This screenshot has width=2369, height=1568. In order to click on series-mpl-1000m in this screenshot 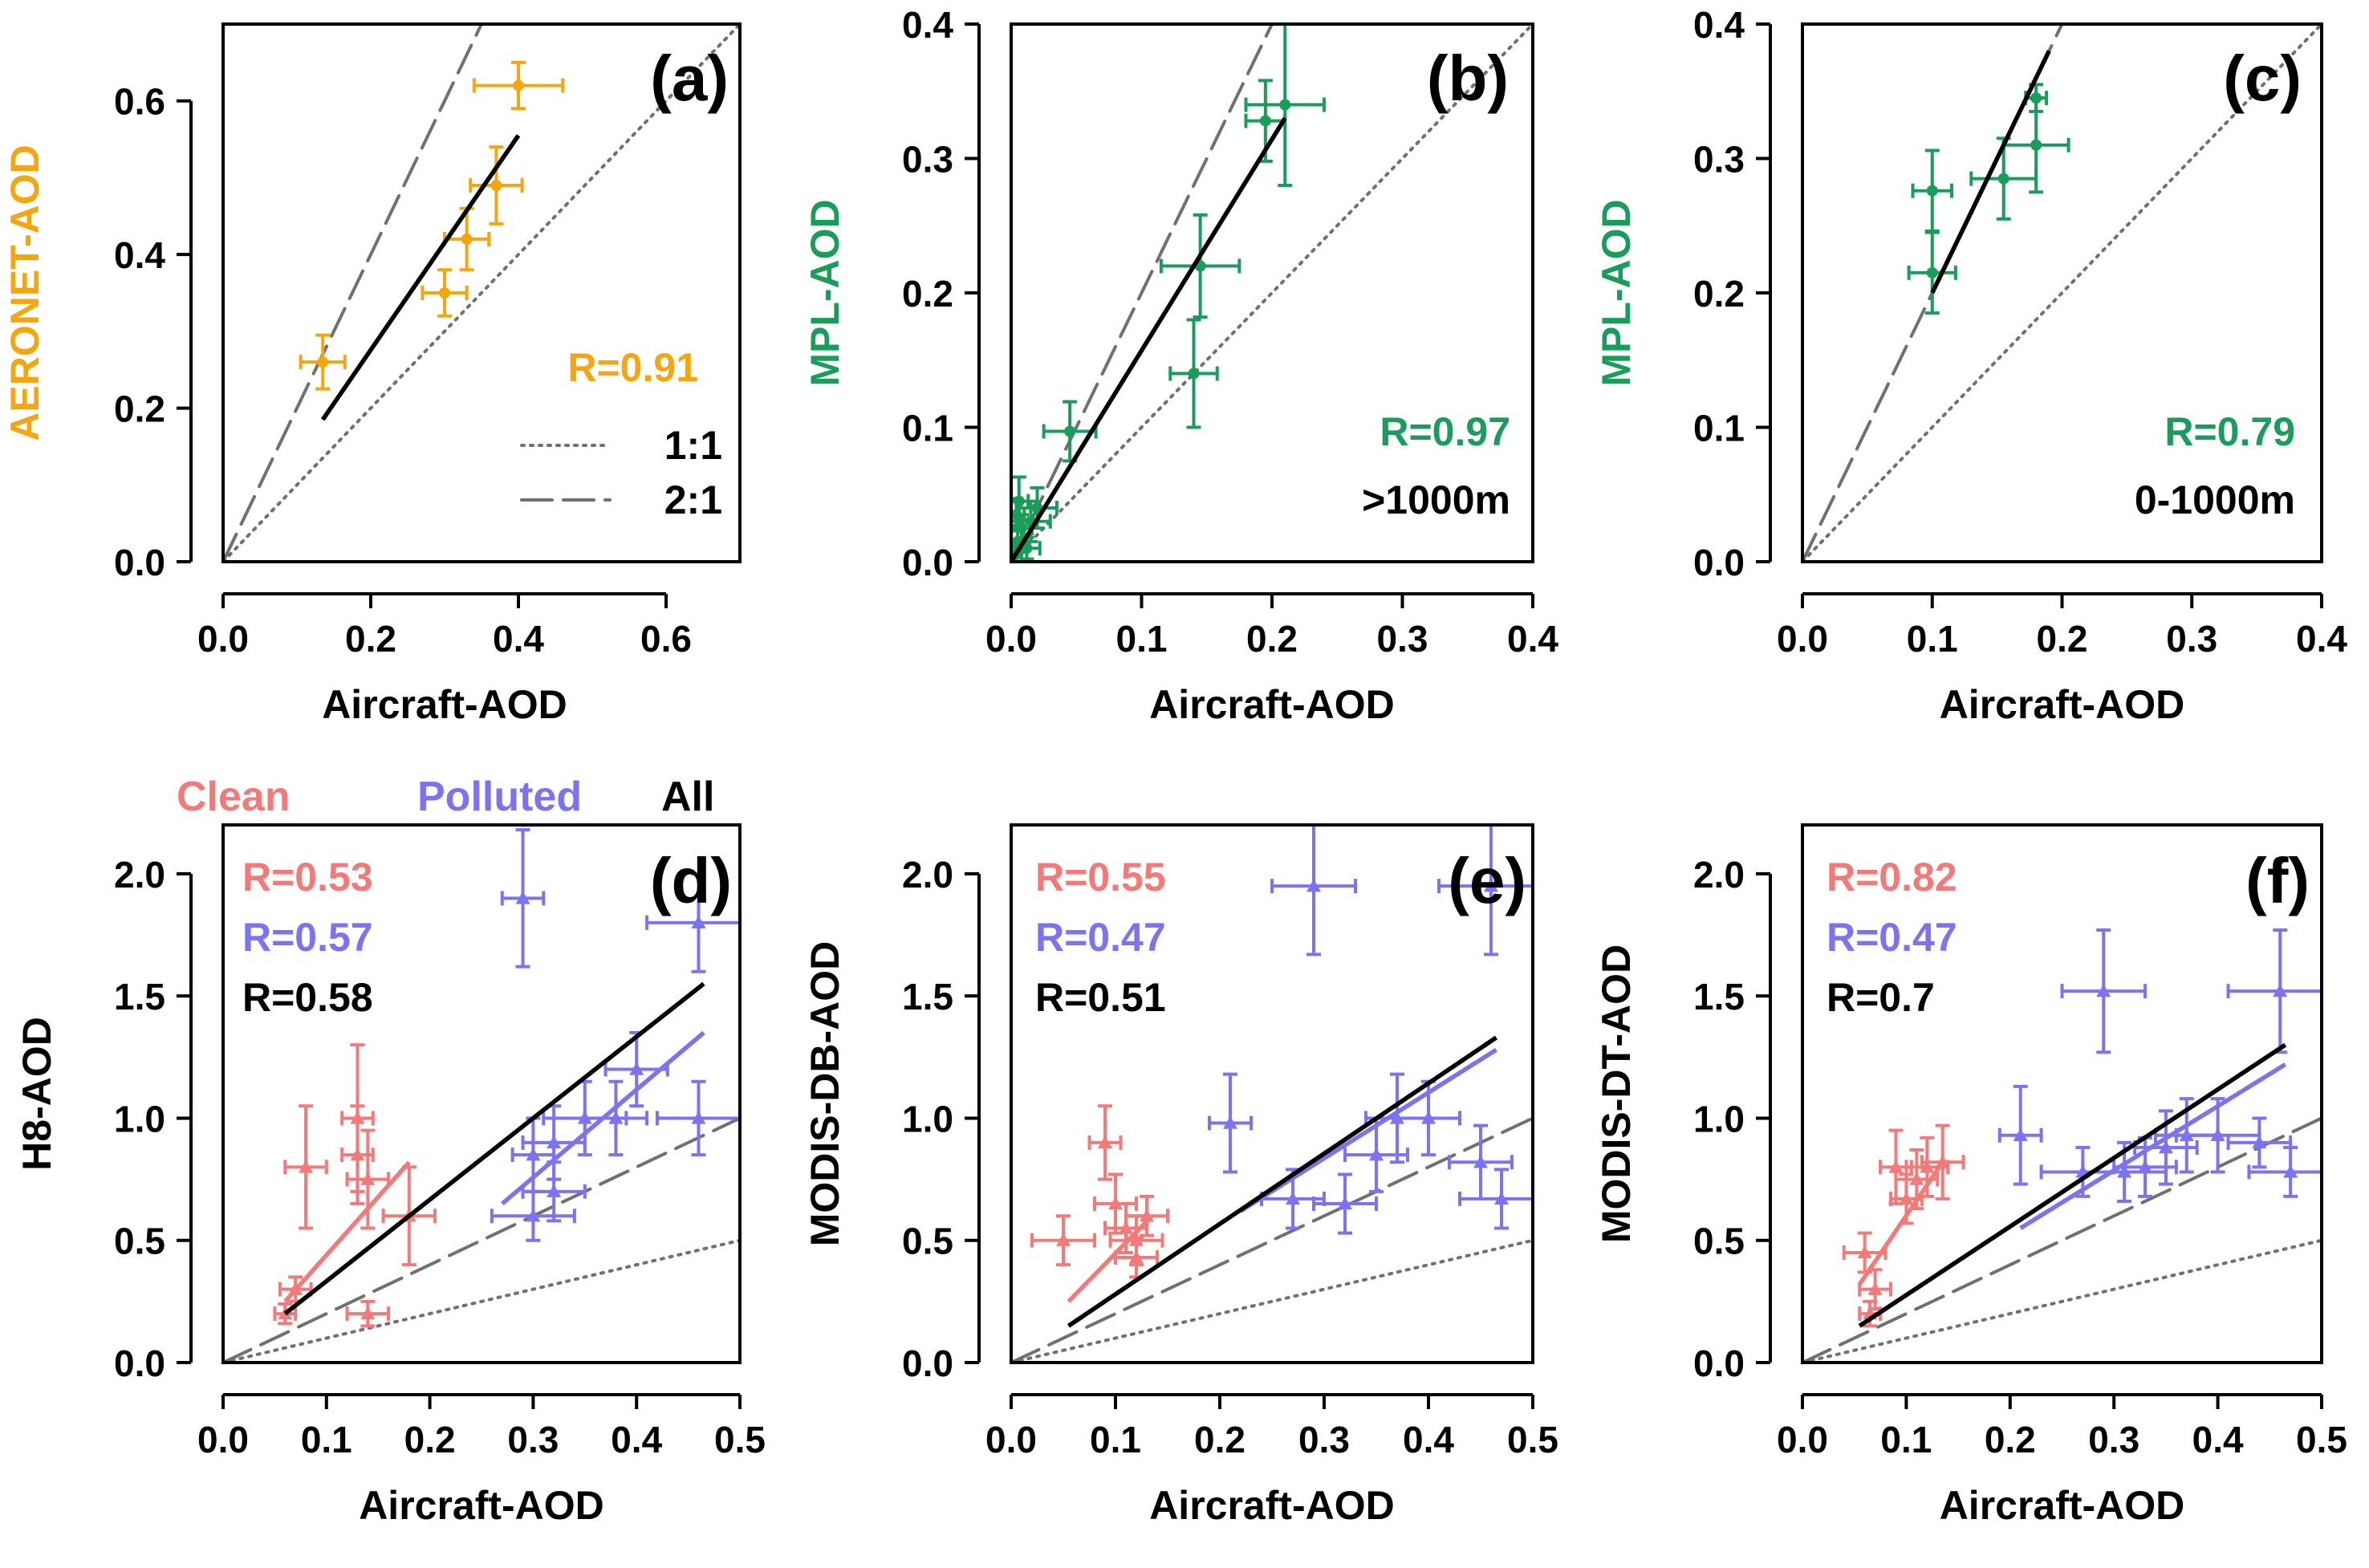, I will do `click(1169, 293)`.